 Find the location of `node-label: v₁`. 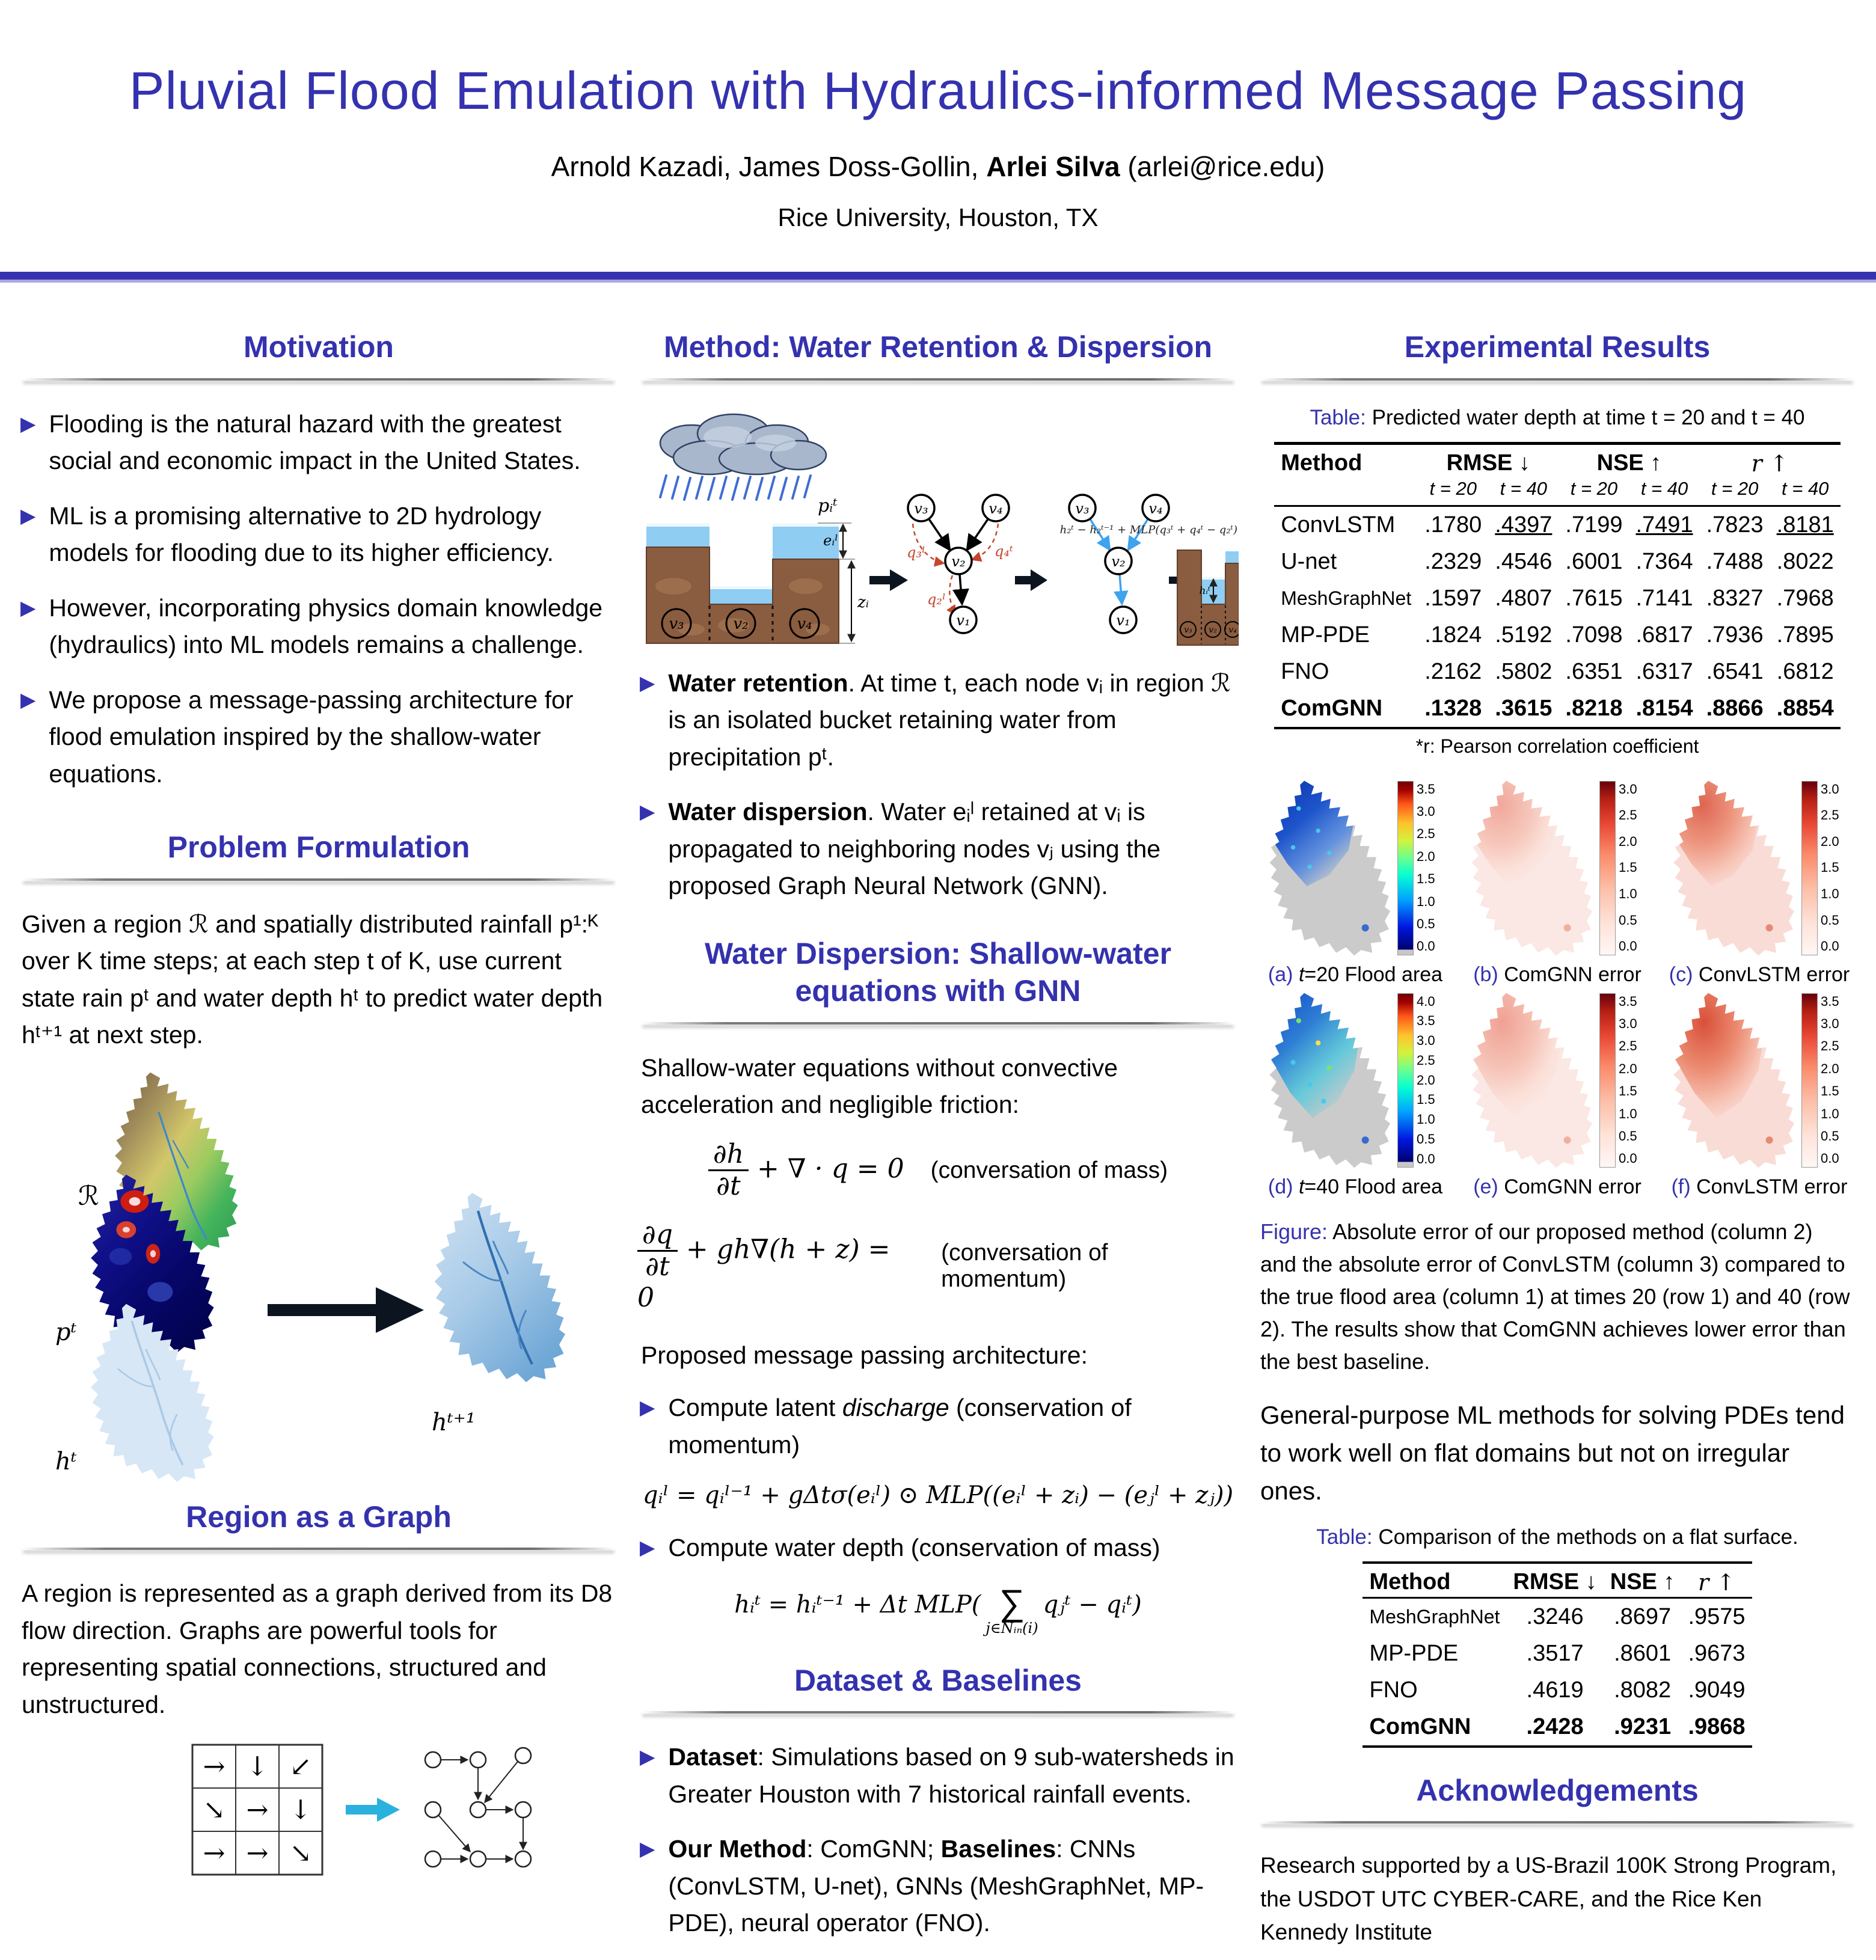

node-label: v₁ is located at coordinates (1123, 620).